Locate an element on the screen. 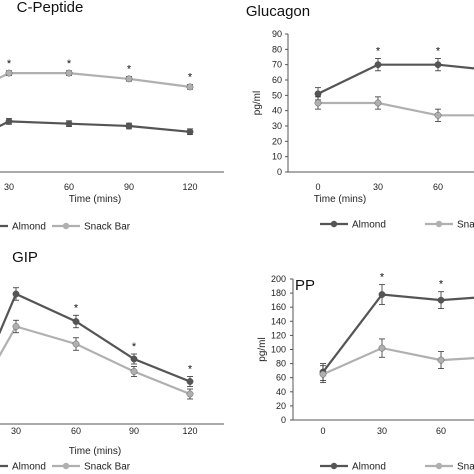 This screenshot has width=474, height=474. chart-title: Glucagon is located at coordinates (278, 11).